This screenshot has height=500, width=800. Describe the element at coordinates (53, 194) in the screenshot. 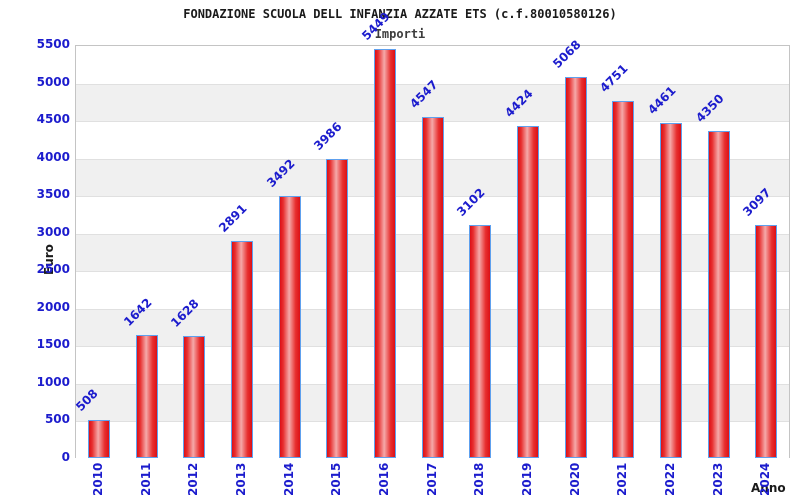

I see `y-tick-label: 3500` at that location.